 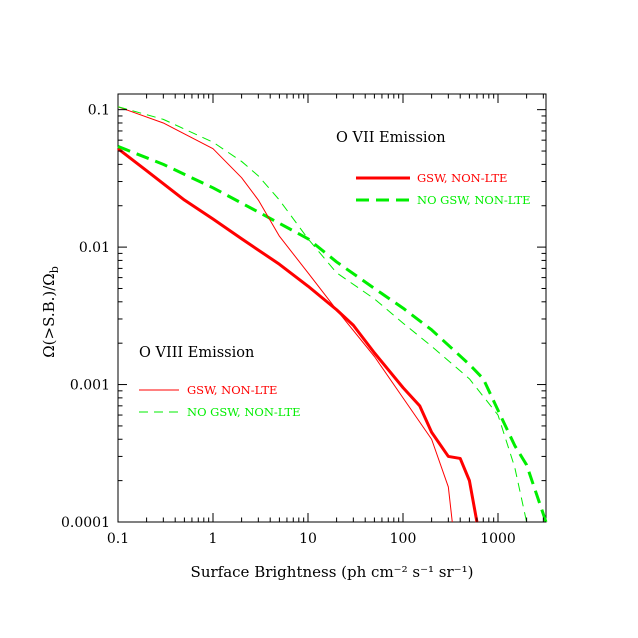 I want to click on y-axis-label: Ω(>S.B.)/Ωb, so click(x=50, y=312).